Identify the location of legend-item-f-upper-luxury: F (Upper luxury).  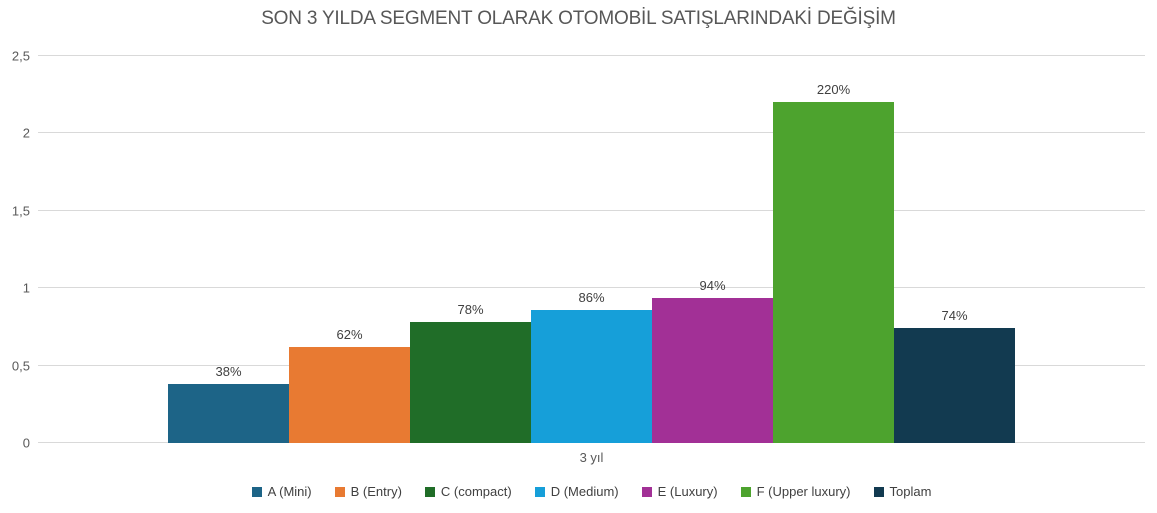
(795, 491).